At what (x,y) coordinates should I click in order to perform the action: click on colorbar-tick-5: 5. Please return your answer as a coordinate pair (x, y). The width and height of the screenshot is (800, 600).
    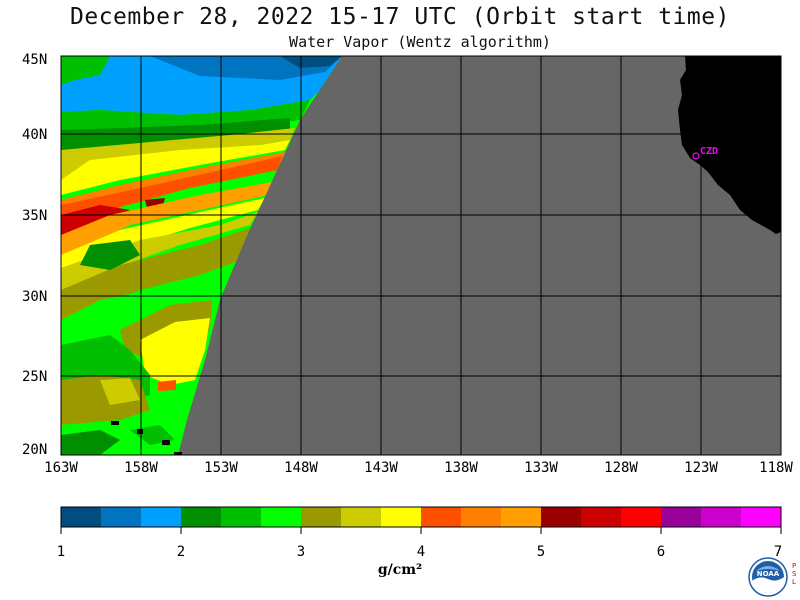
    Looking at the image, I should click on (541, 552).